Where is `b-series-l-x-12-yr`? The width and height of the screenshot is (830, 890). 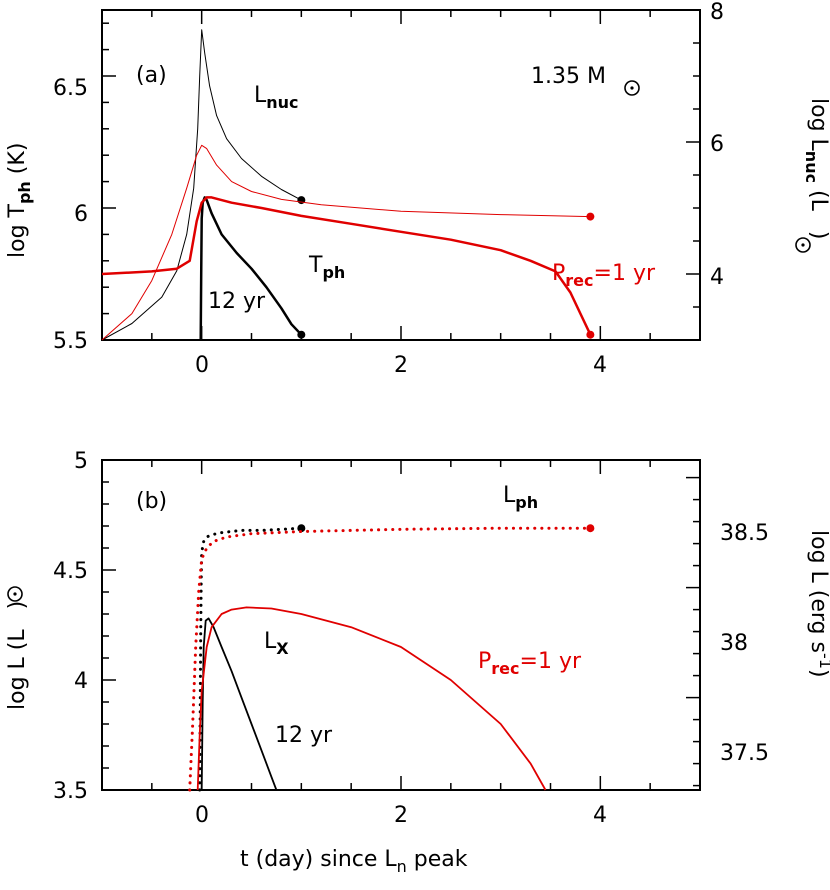 b-series-l-x-12-yr is located at coordinates (239, 704).